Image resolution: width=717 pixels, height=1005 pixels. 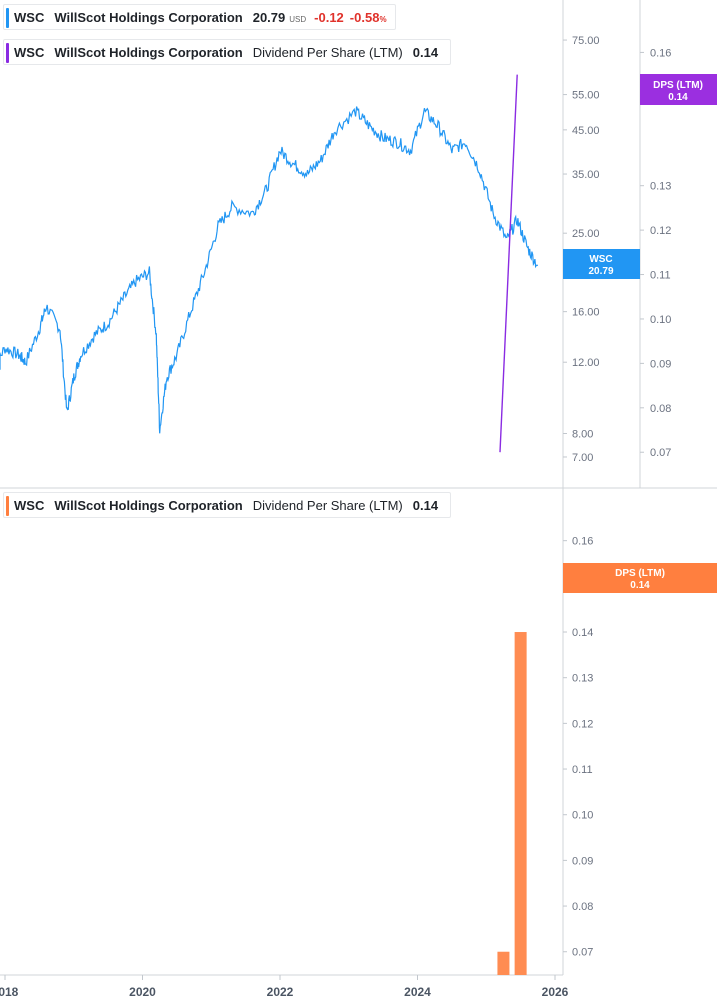 What do you see at coordinates (512, 803) in the screenshot?
I see `dps-bars` at bounding box center [512, 803].